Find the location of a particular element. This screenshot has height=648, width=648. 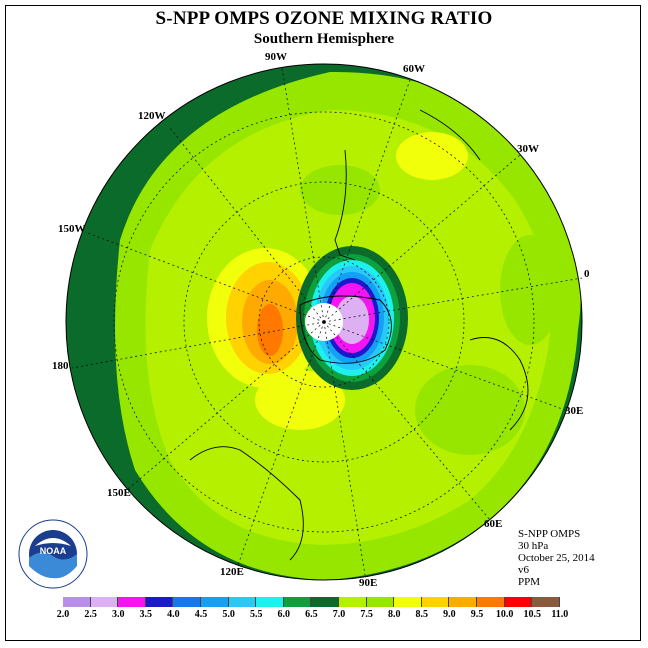

legend-tick-label: 9.0 is located at coordinates (449, 614).